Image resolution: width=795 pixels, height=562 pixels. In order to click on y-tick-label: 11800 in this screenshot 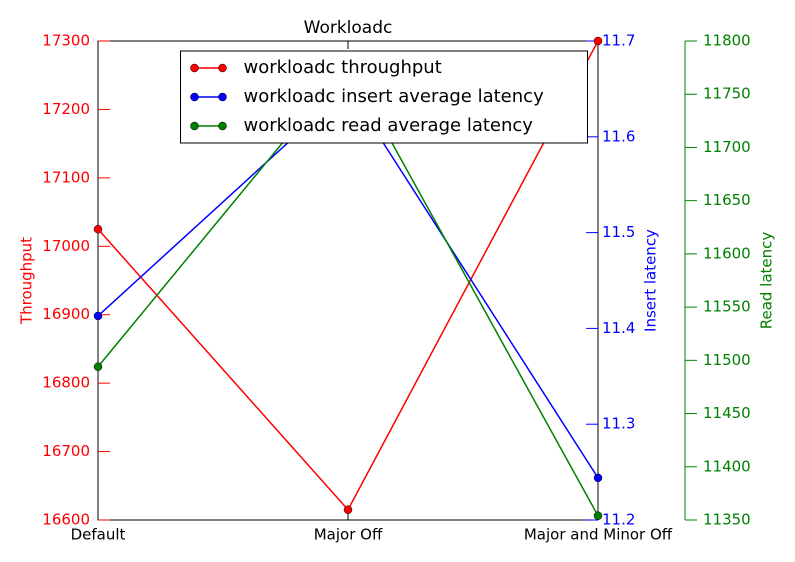, I will do `click(727, 41)`.